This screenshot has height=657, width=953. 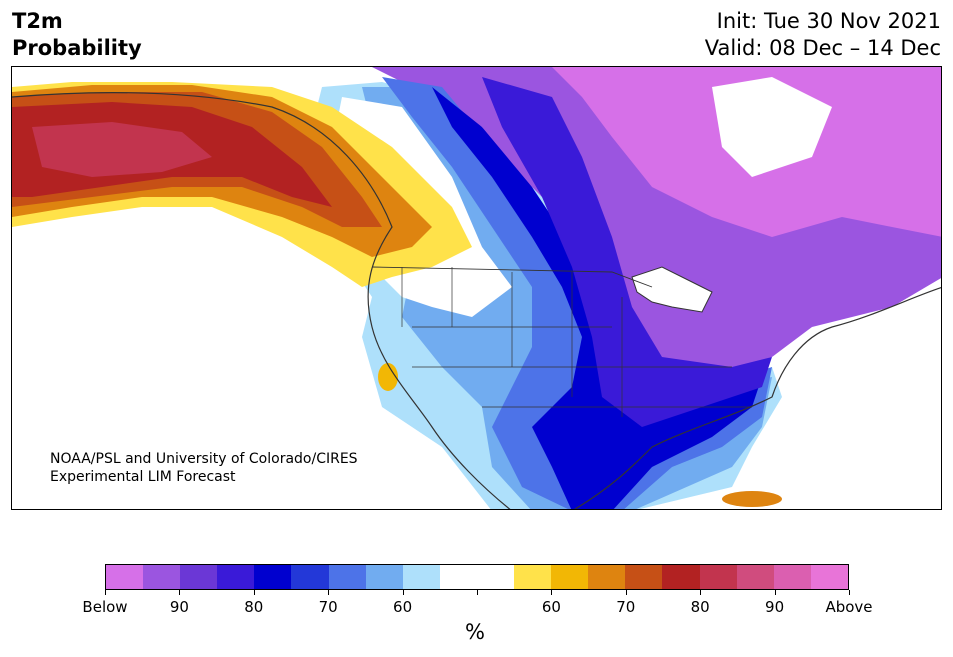 What do you see at coordinates (672, 289) in the screenshot?
I see `great-lakes` at bounding box center [672, 289].